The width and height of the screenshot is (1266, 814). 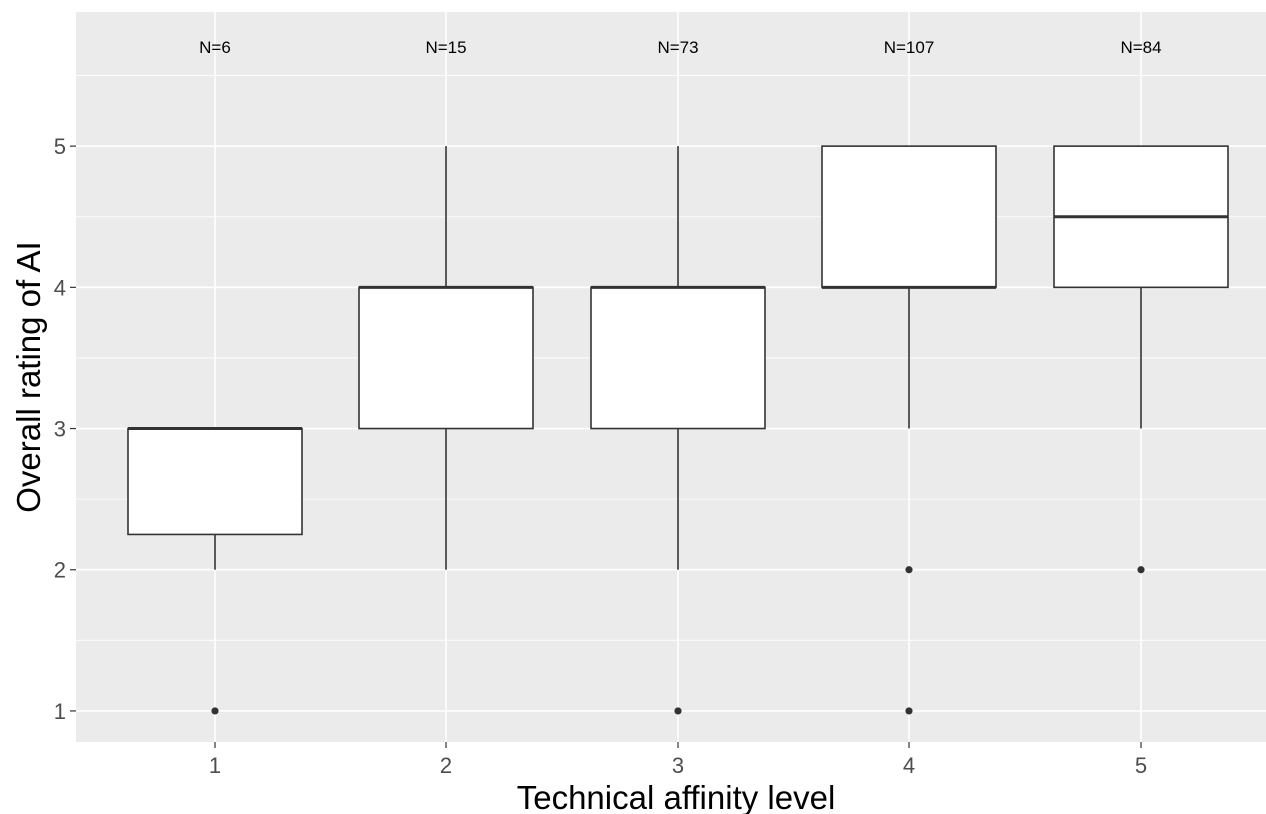 What do you see at coordinates (678, 765) in the screenshot?
I see `x-tick-label: 3` at bounding box center [678, 765].